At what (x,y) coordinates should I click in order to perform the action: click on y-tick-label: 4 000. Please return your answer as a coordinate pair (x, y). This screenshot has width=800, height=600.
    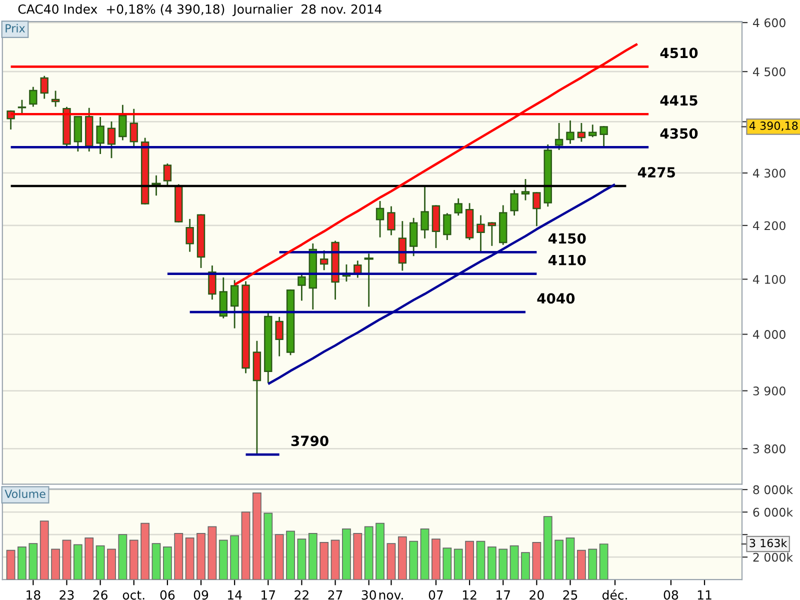
    Looking at the image, I should click on (769, 334).